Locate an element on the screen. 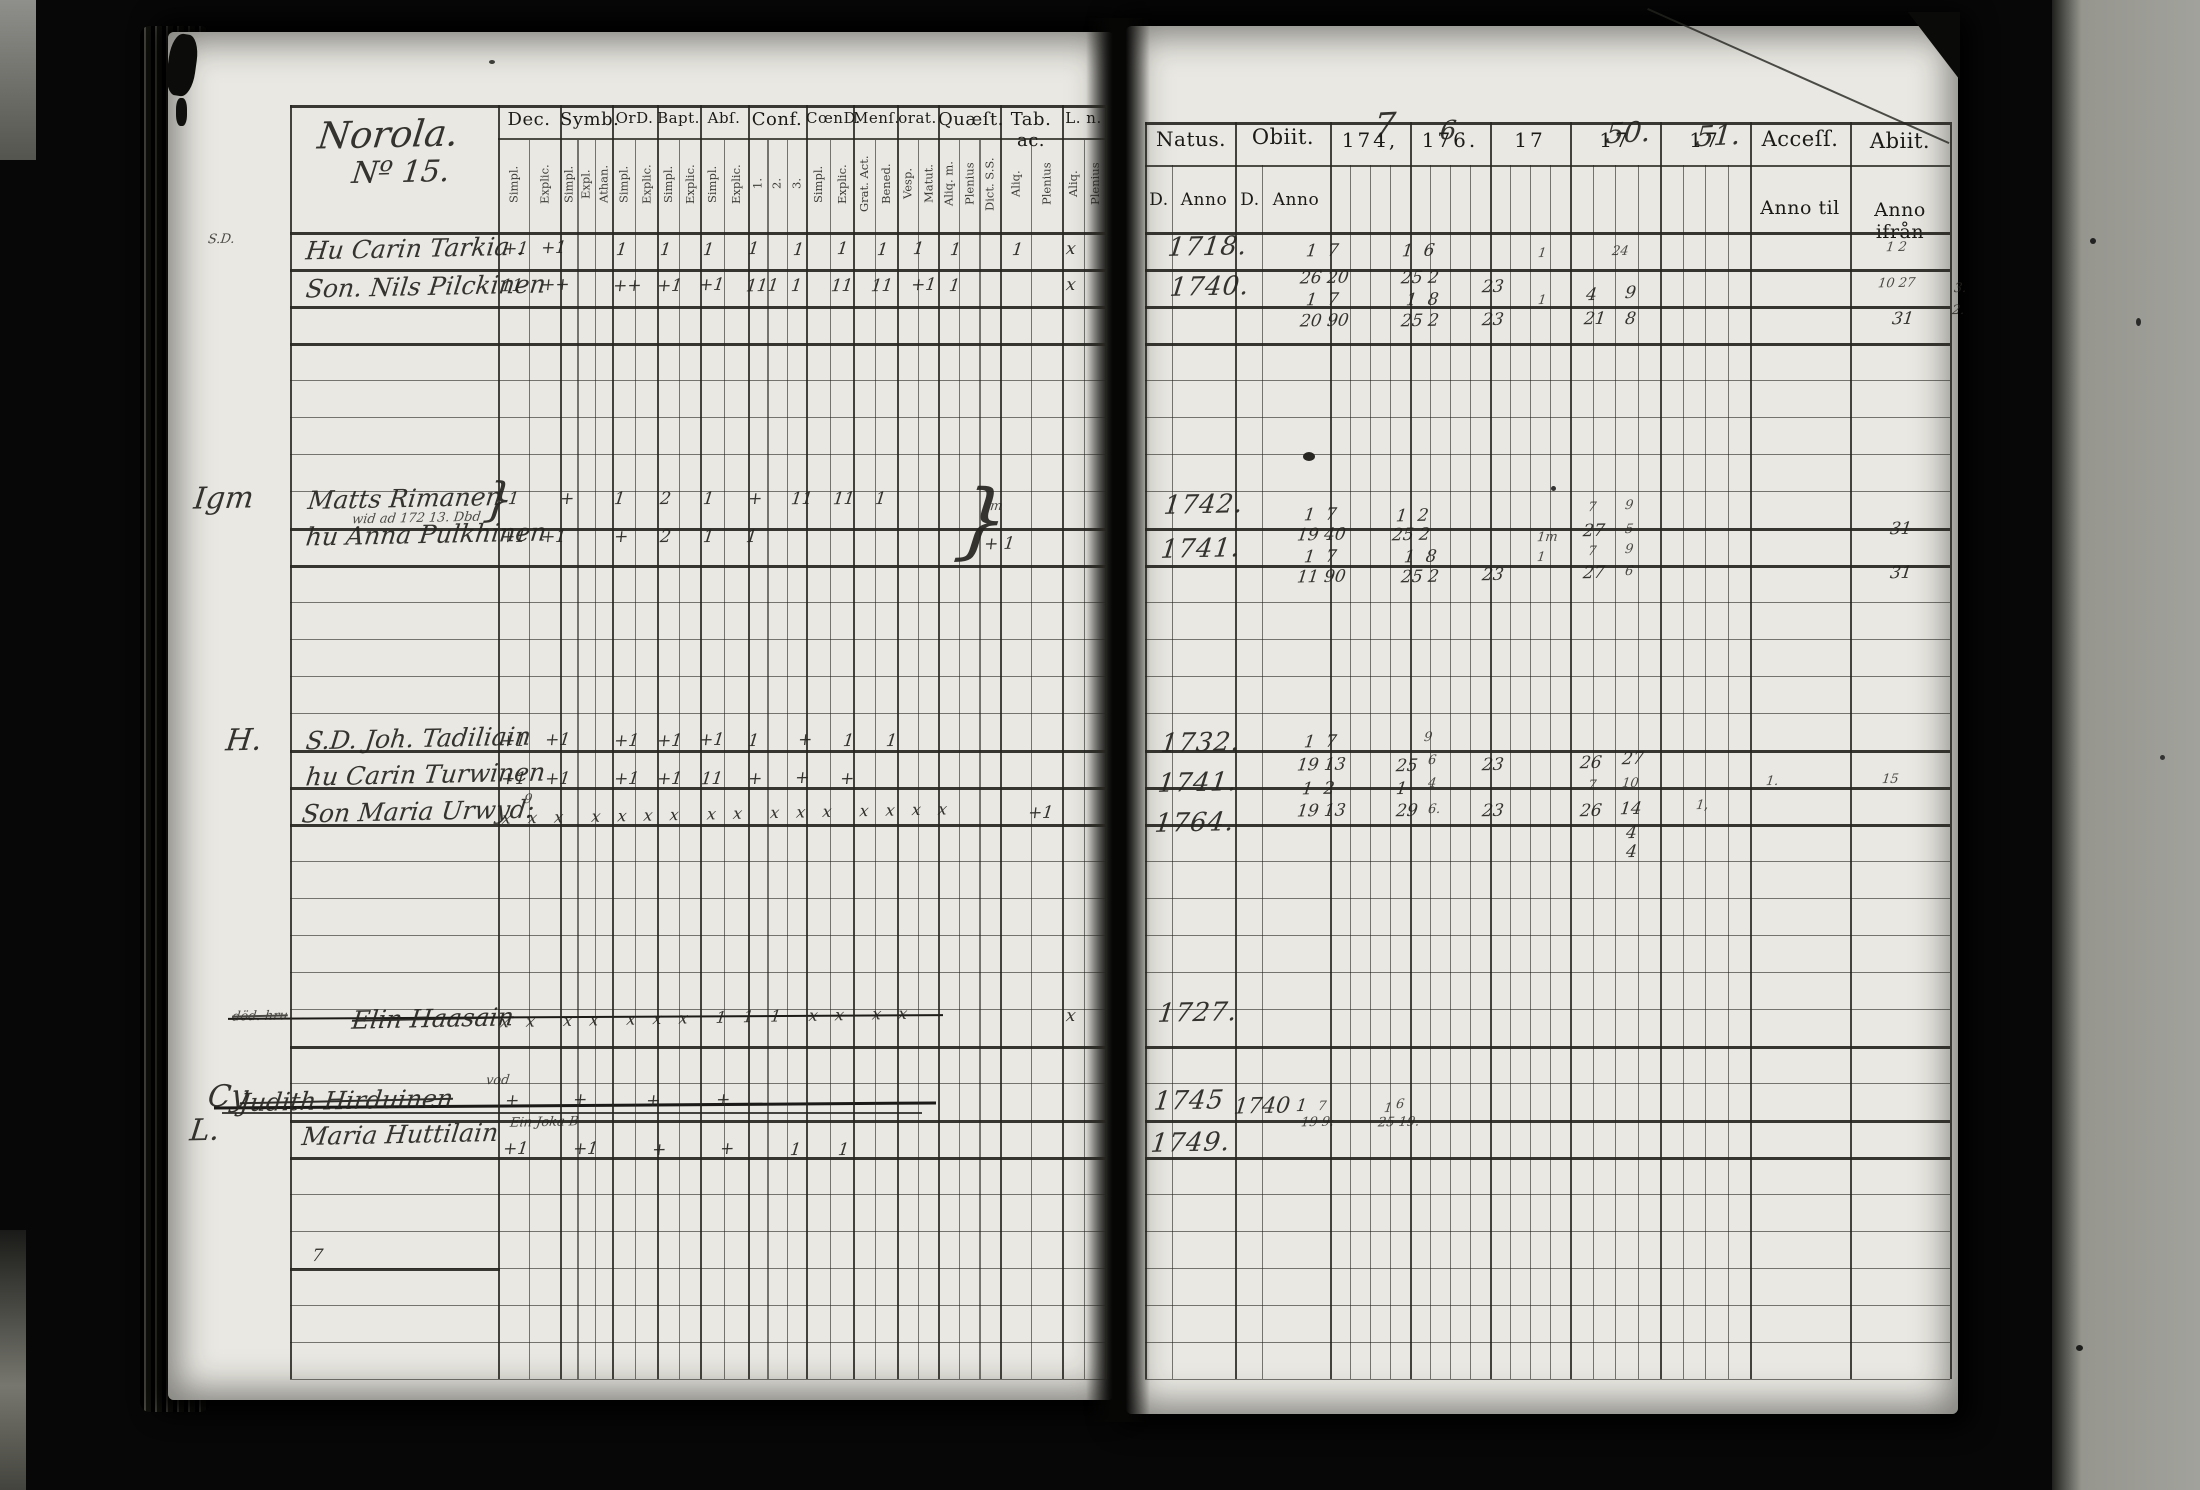  handwritten-entry: 26 20 is located at coordinates (1324, 278).